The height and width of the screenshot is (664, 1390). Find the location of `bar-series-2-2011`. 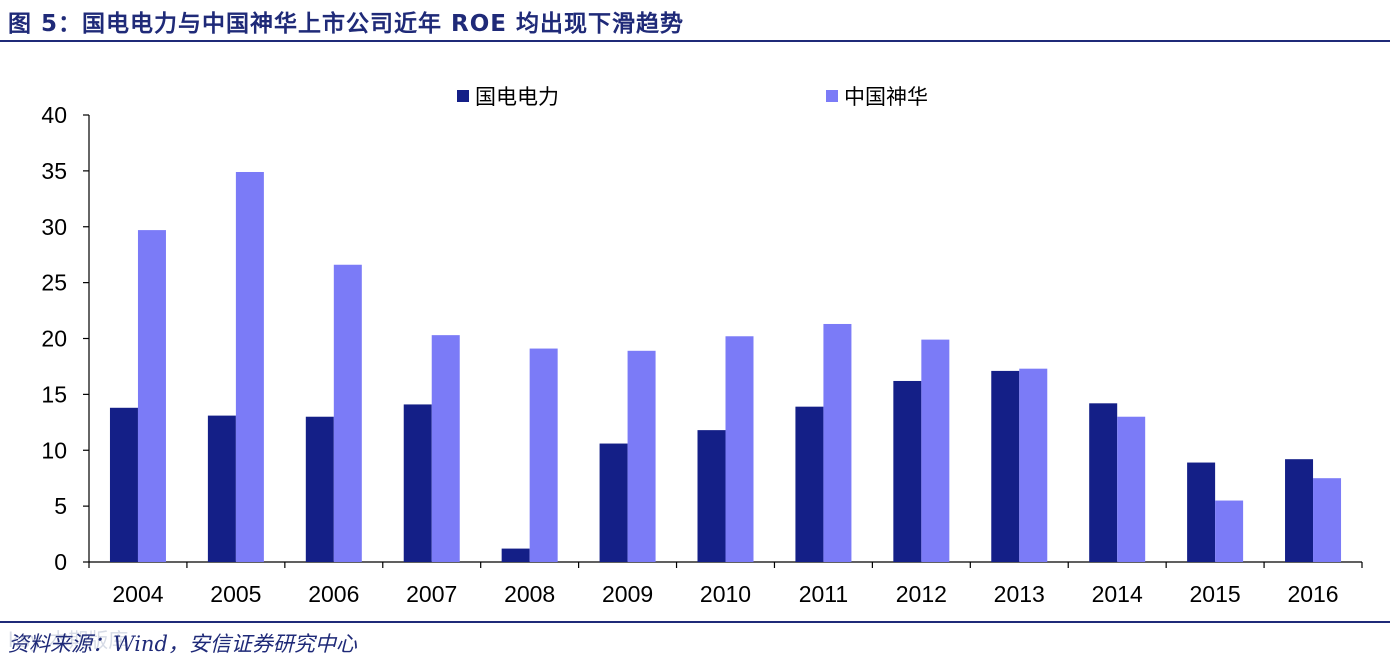

bar-series-2-2011 is located at coordinates (837, 442).